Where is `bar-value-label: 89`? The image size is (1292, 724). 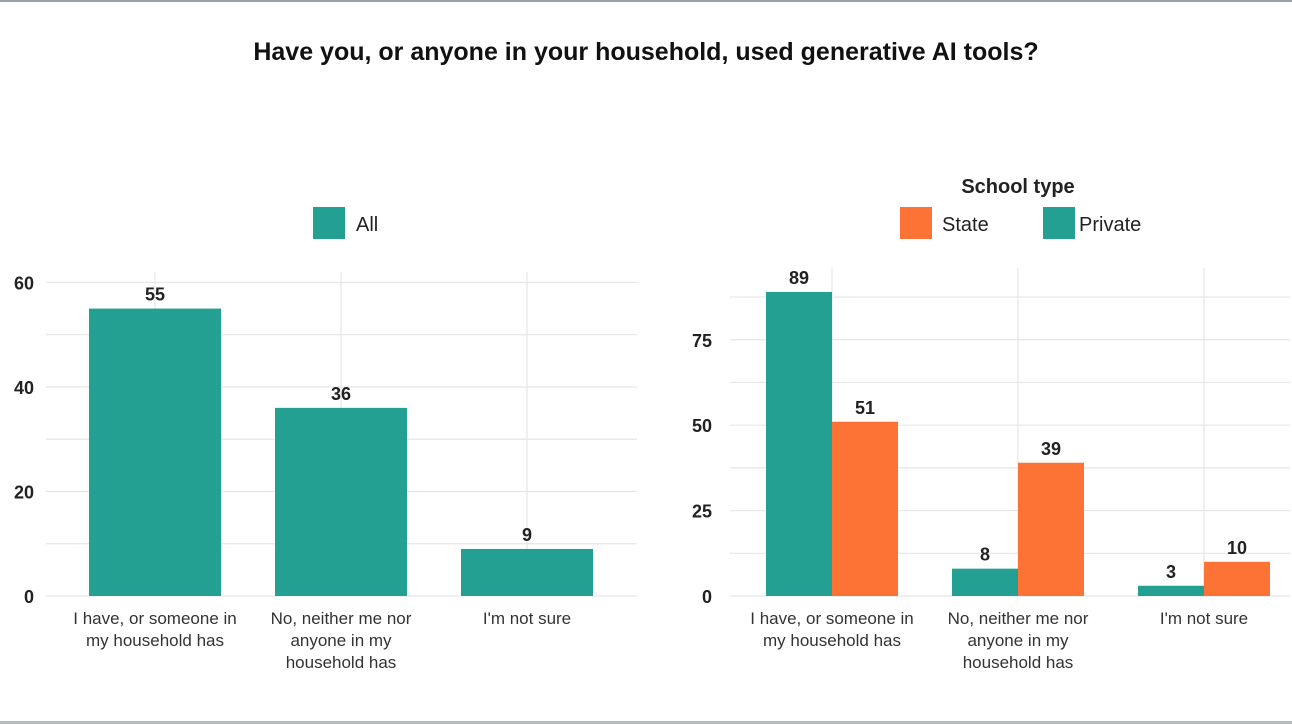 bar-value-label: 89 is located at coordinates (799, 278).